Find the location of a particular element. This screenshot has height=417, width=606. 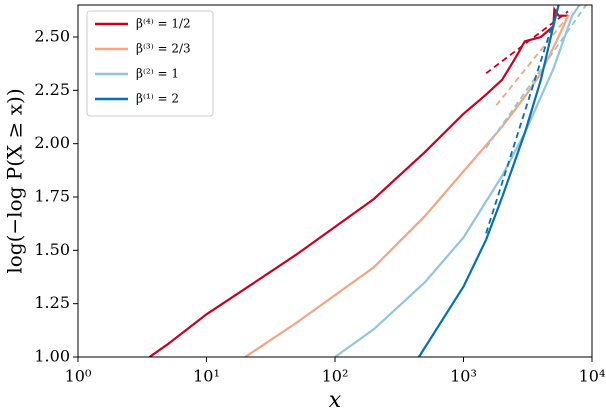

y-tick-label: 1.50 is located at coordinates (52, 249).